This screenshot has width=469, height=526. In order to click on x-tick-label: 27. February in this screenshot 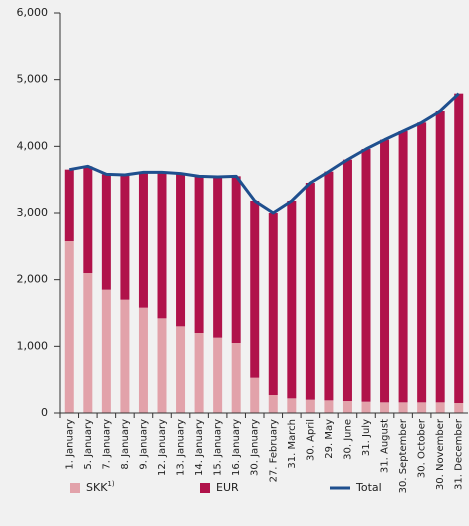, I will do `click(273, 450)`.